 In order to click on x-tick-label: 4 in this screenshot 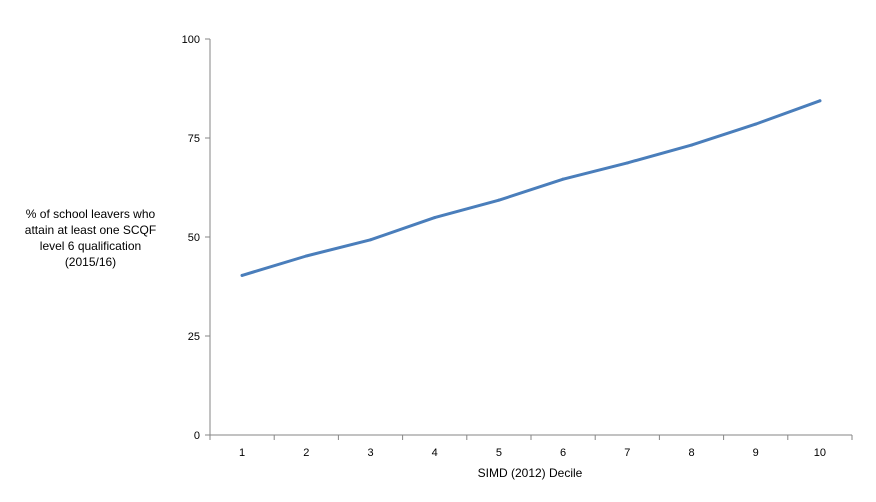, I will do `click(435, 453)`.